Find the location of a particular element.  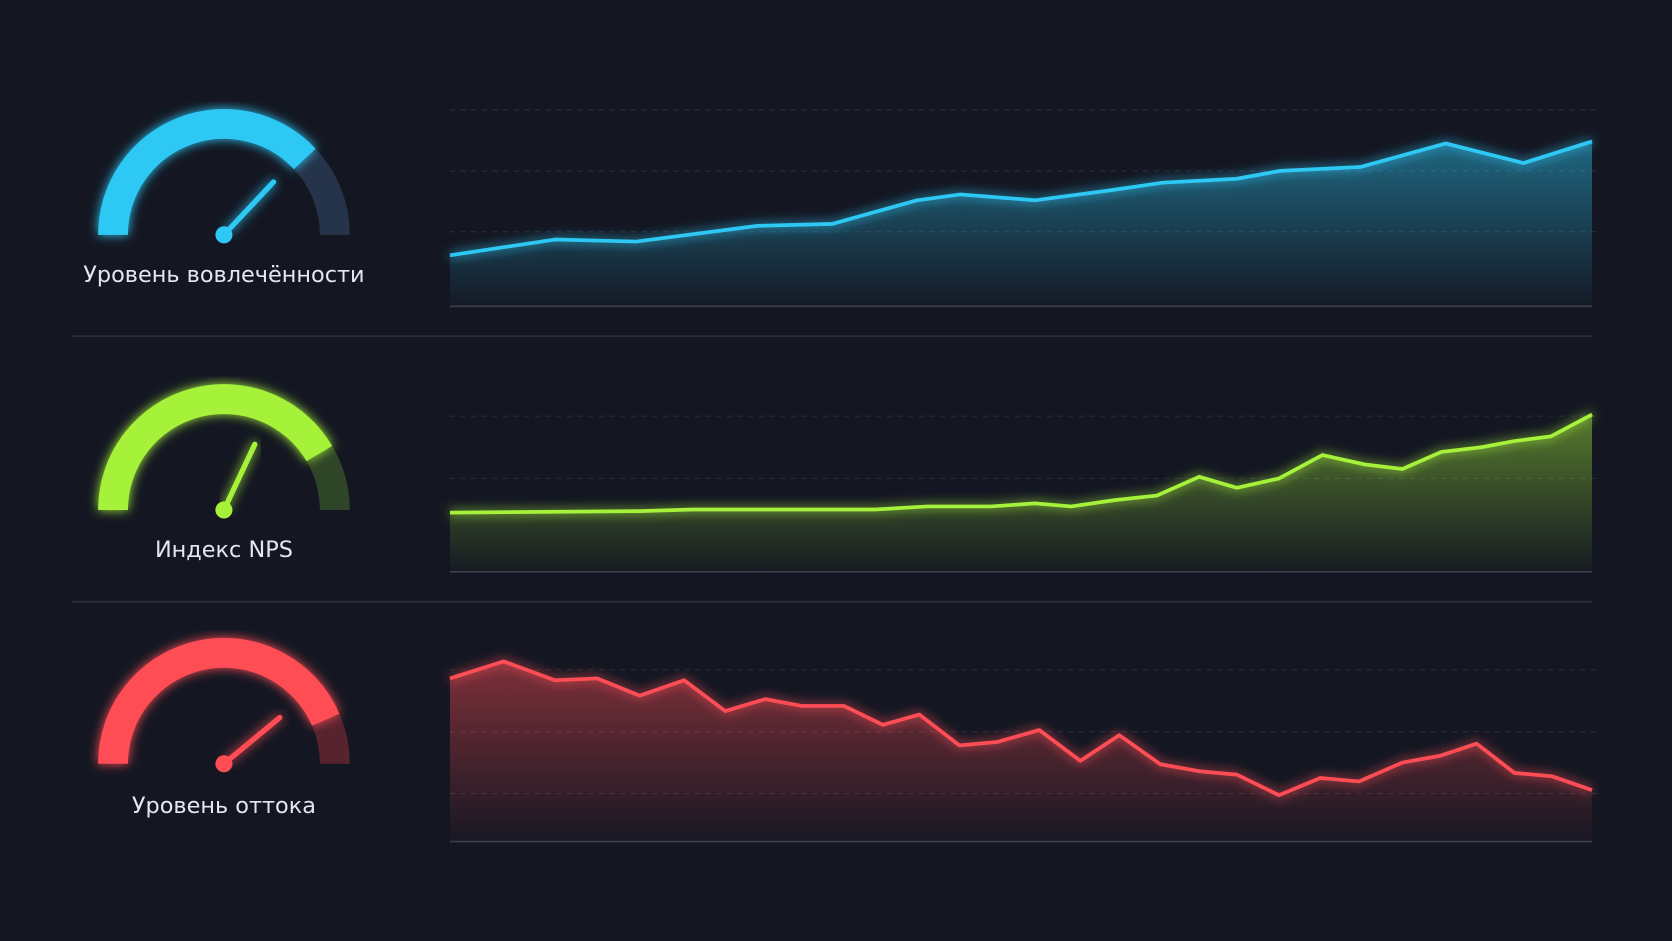

gauge-label: Уровень оттока is located at coordinates (224, 806).